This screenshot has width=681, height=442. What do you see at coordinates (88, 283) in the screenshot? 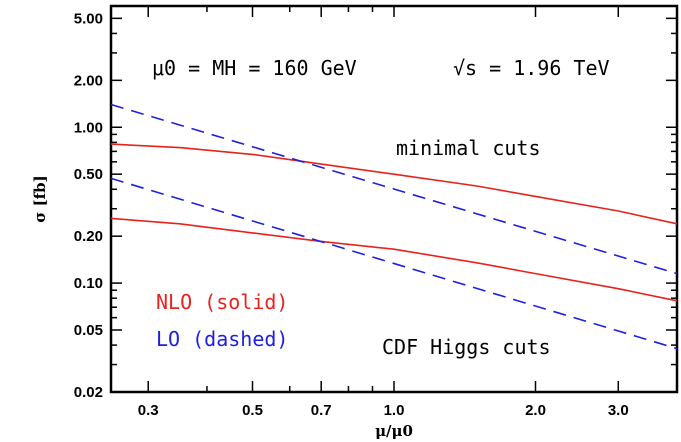
I see `y-tick-label: 0.10` at bounding box center [88, 283].